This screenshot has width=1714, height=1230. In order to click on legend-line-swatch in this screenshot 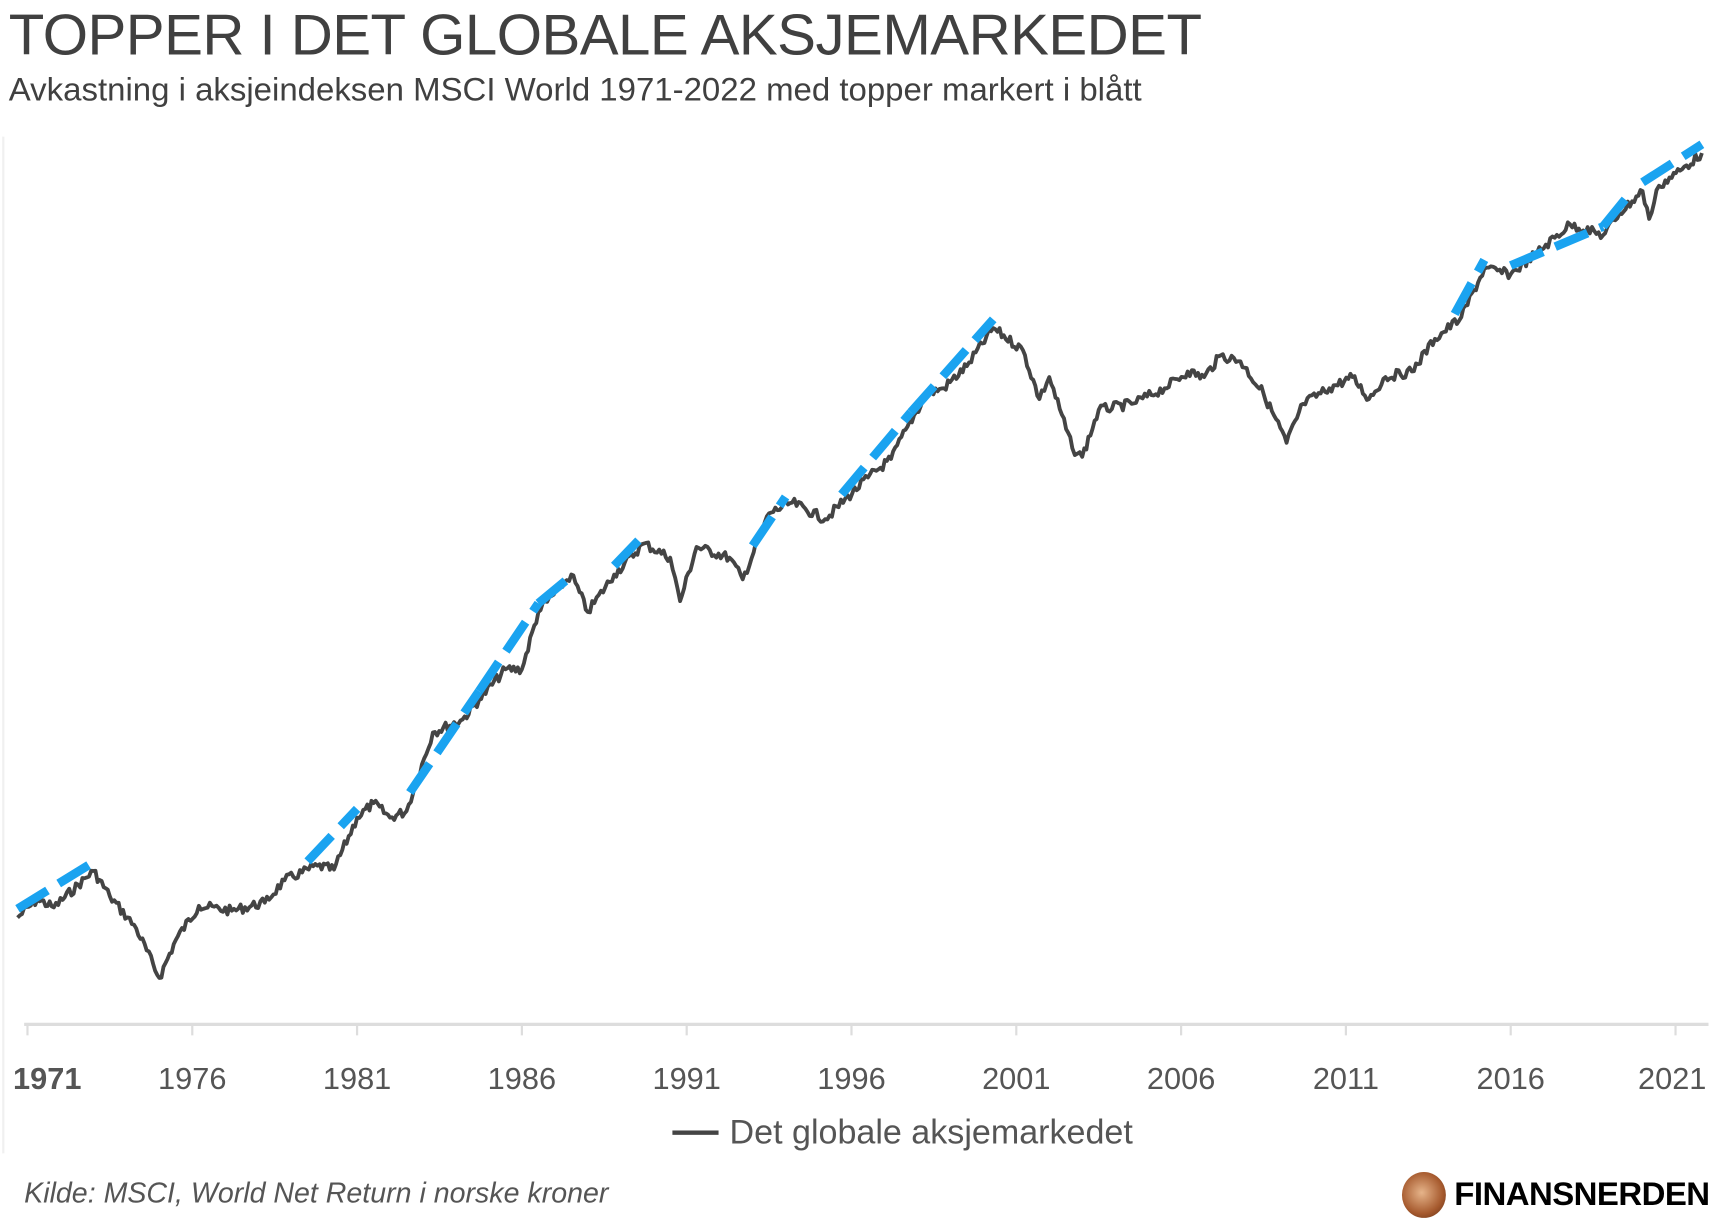, I will do `click(695, 1132)`.